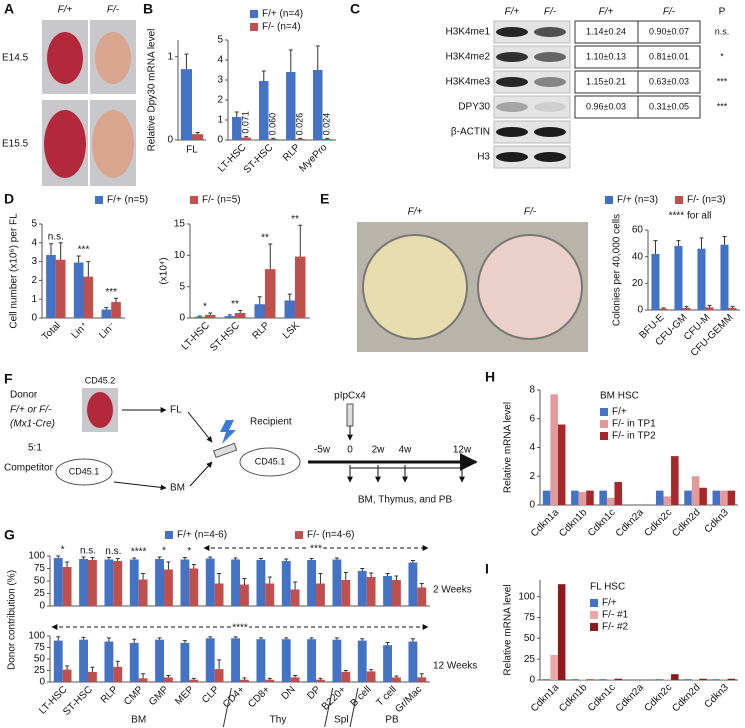 Image resolution: width=745 pixels, height=728 pixels. I want to click on lane-label: F/+, so click(512, 12).